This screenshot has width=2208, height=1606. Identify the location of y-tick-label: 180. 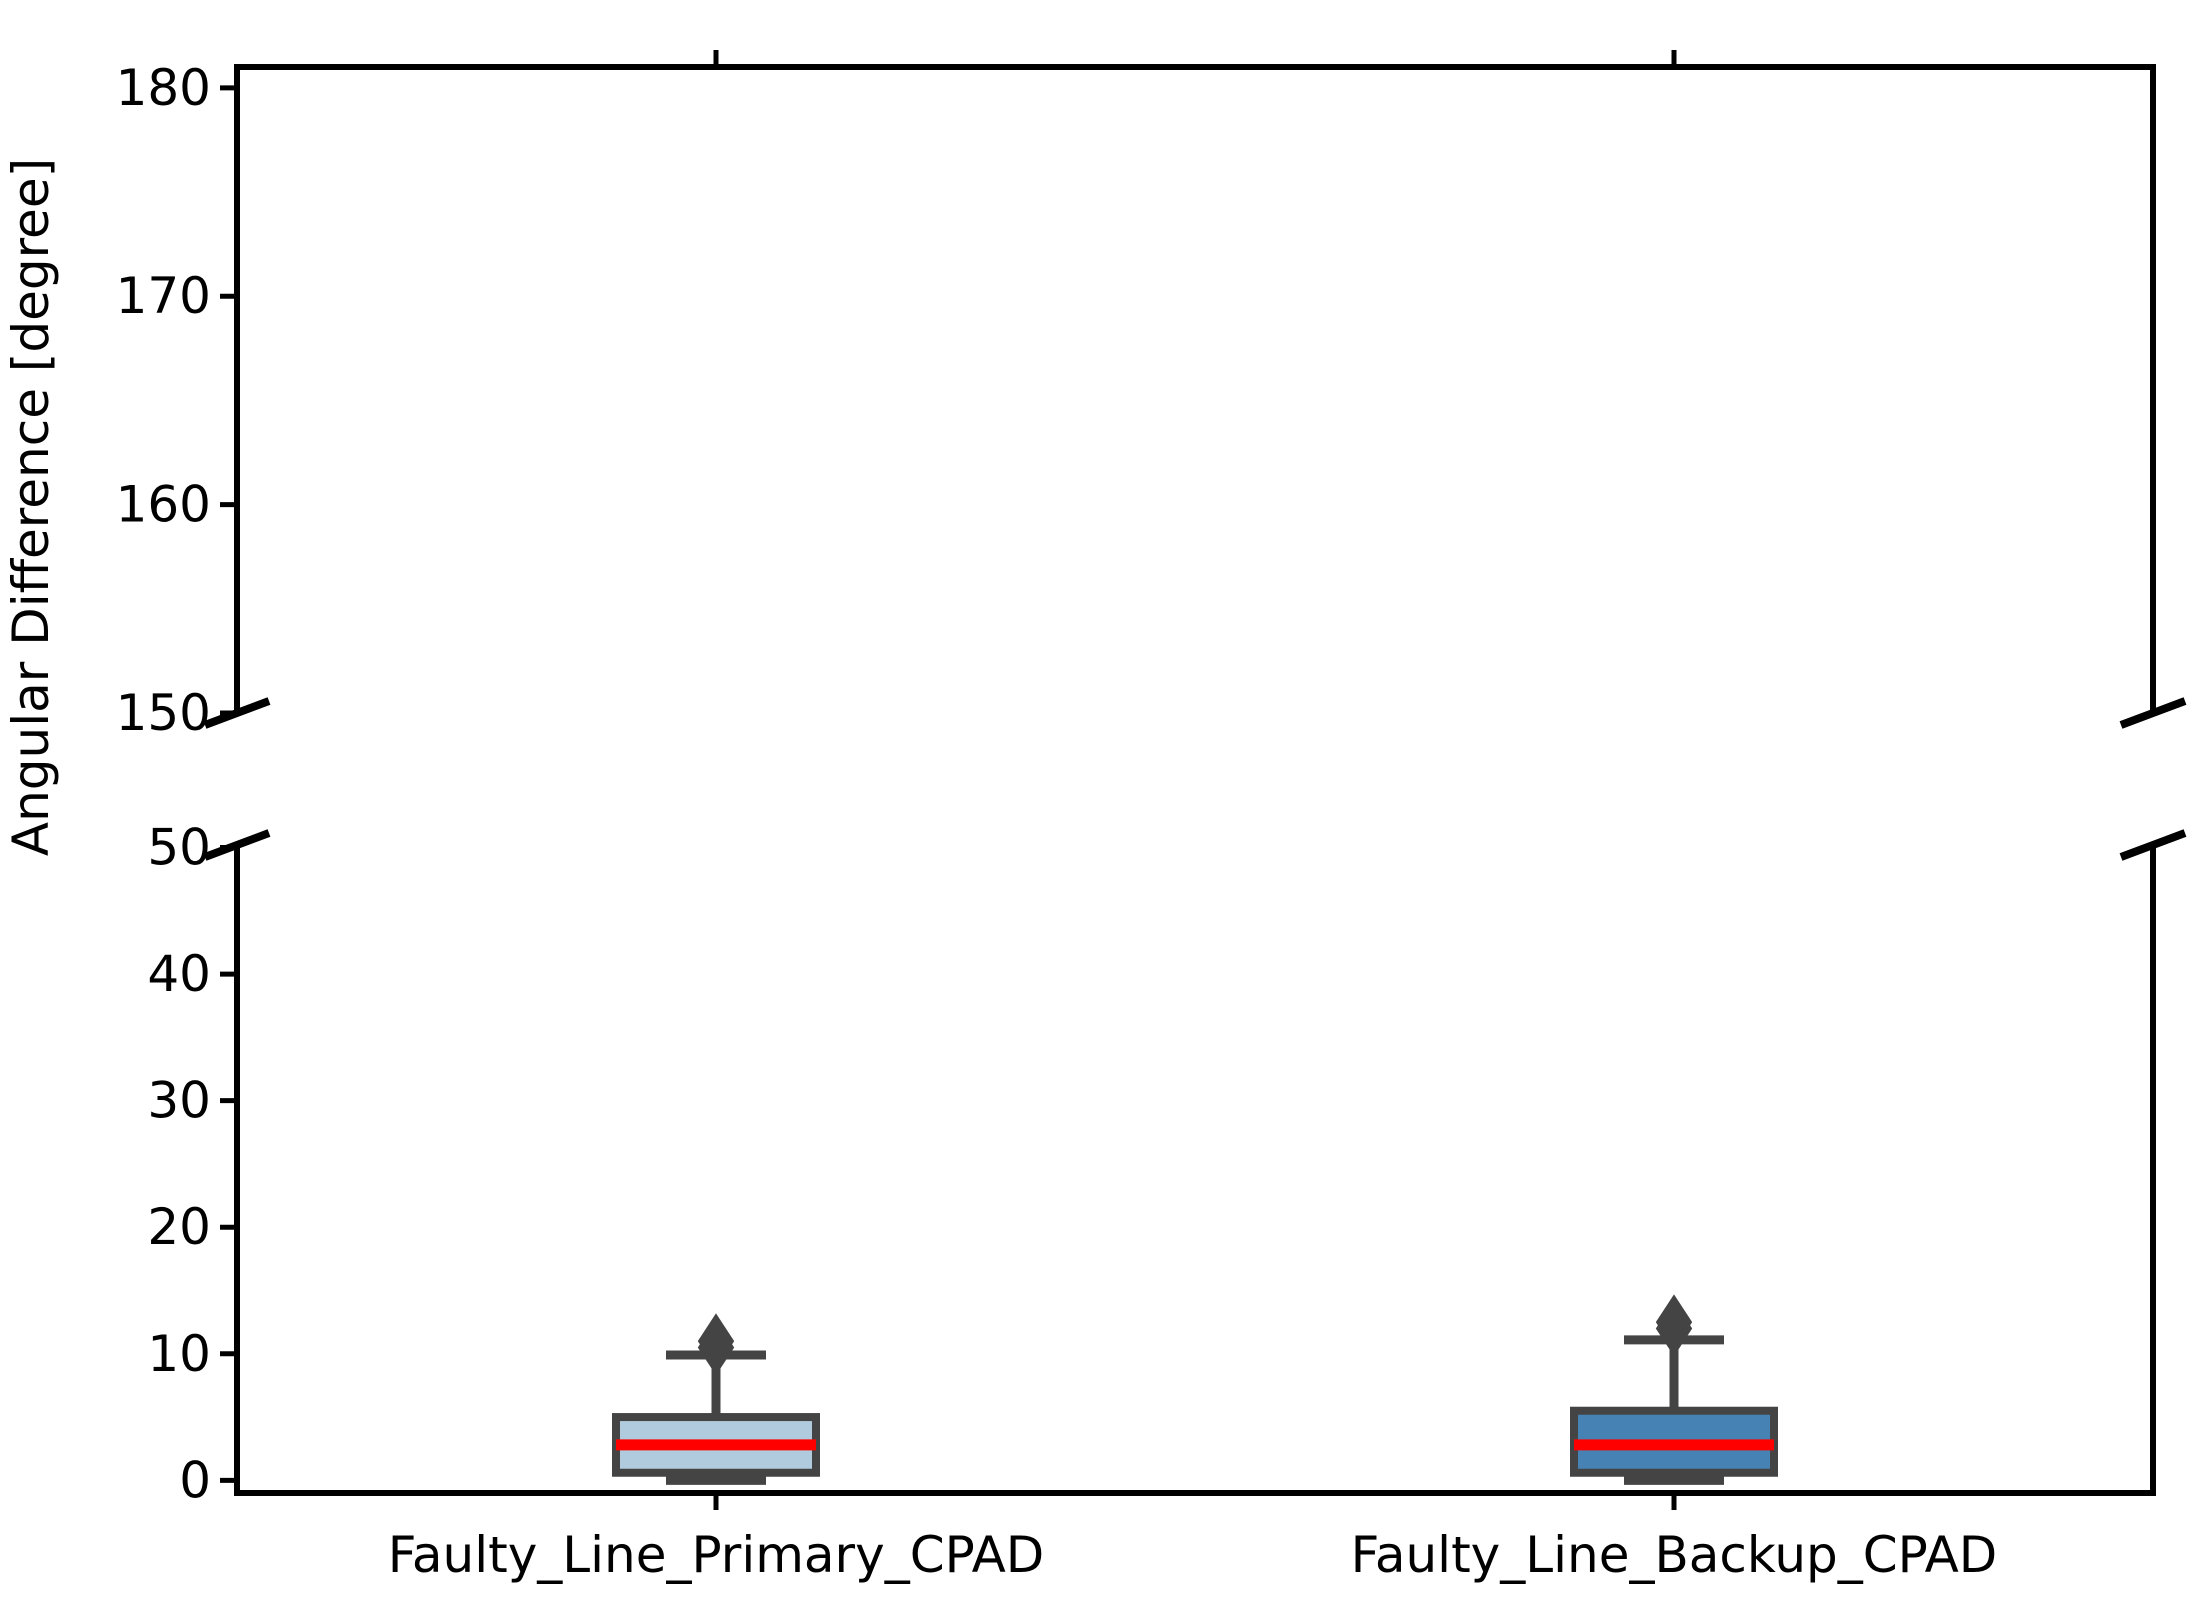
(163, 88).